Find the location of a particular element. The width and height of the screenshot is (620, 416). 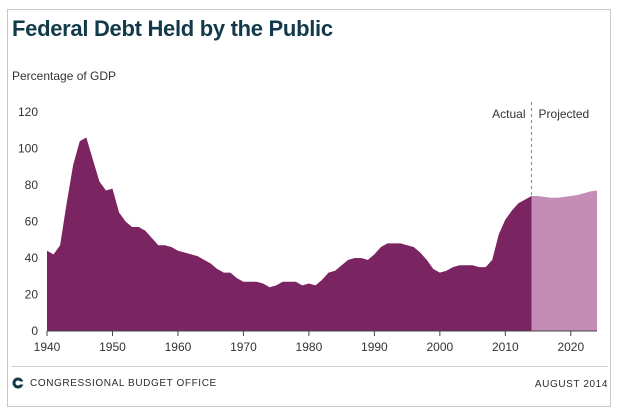

footer-source: CONGRESSIONAL BUDGET OFFICE is located at coordinates (114, 383).